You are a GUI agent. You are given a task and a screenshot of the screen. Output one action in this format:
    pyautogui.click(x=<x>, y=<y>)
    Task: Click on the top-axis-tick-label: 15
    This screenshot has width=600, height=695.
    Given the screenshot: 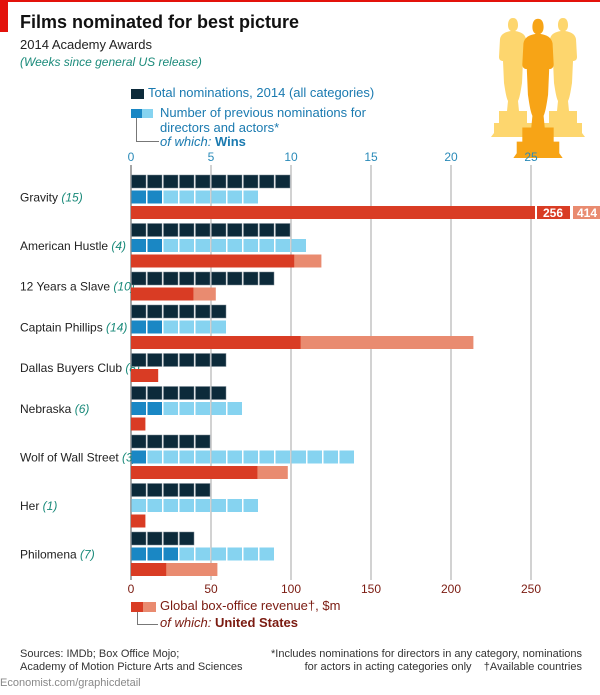 What is the action you would take?
    pyautogui.click(x=371, y=157)
    